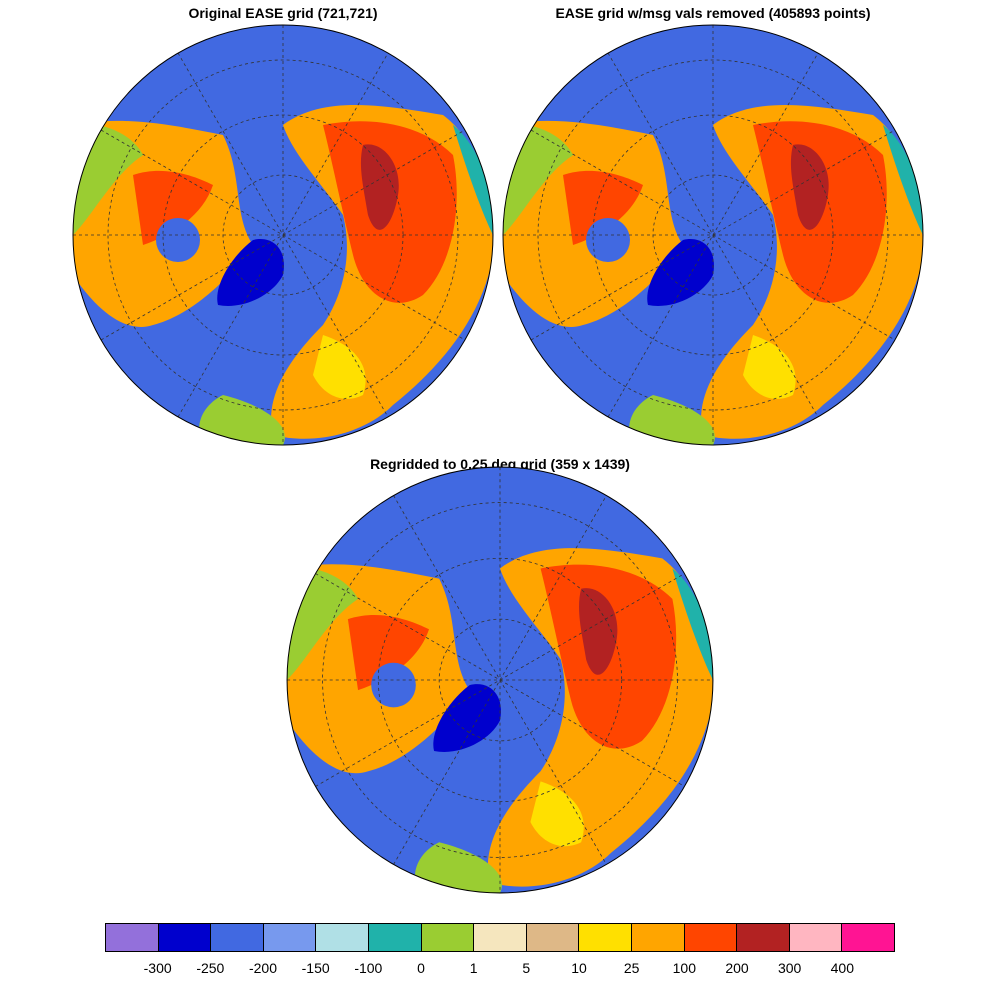 This screenshot has height=1000, width=1000. I want to click on colorbar-label: 25, so click(631, 968).